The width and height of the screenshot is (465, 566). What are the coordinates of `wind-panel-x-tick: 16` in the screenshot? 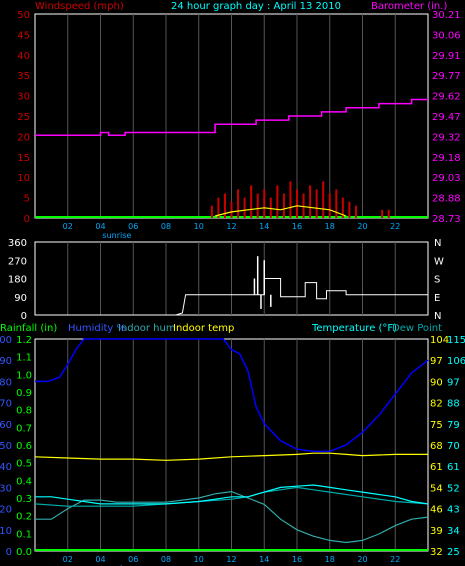 It's located at (297, 226).